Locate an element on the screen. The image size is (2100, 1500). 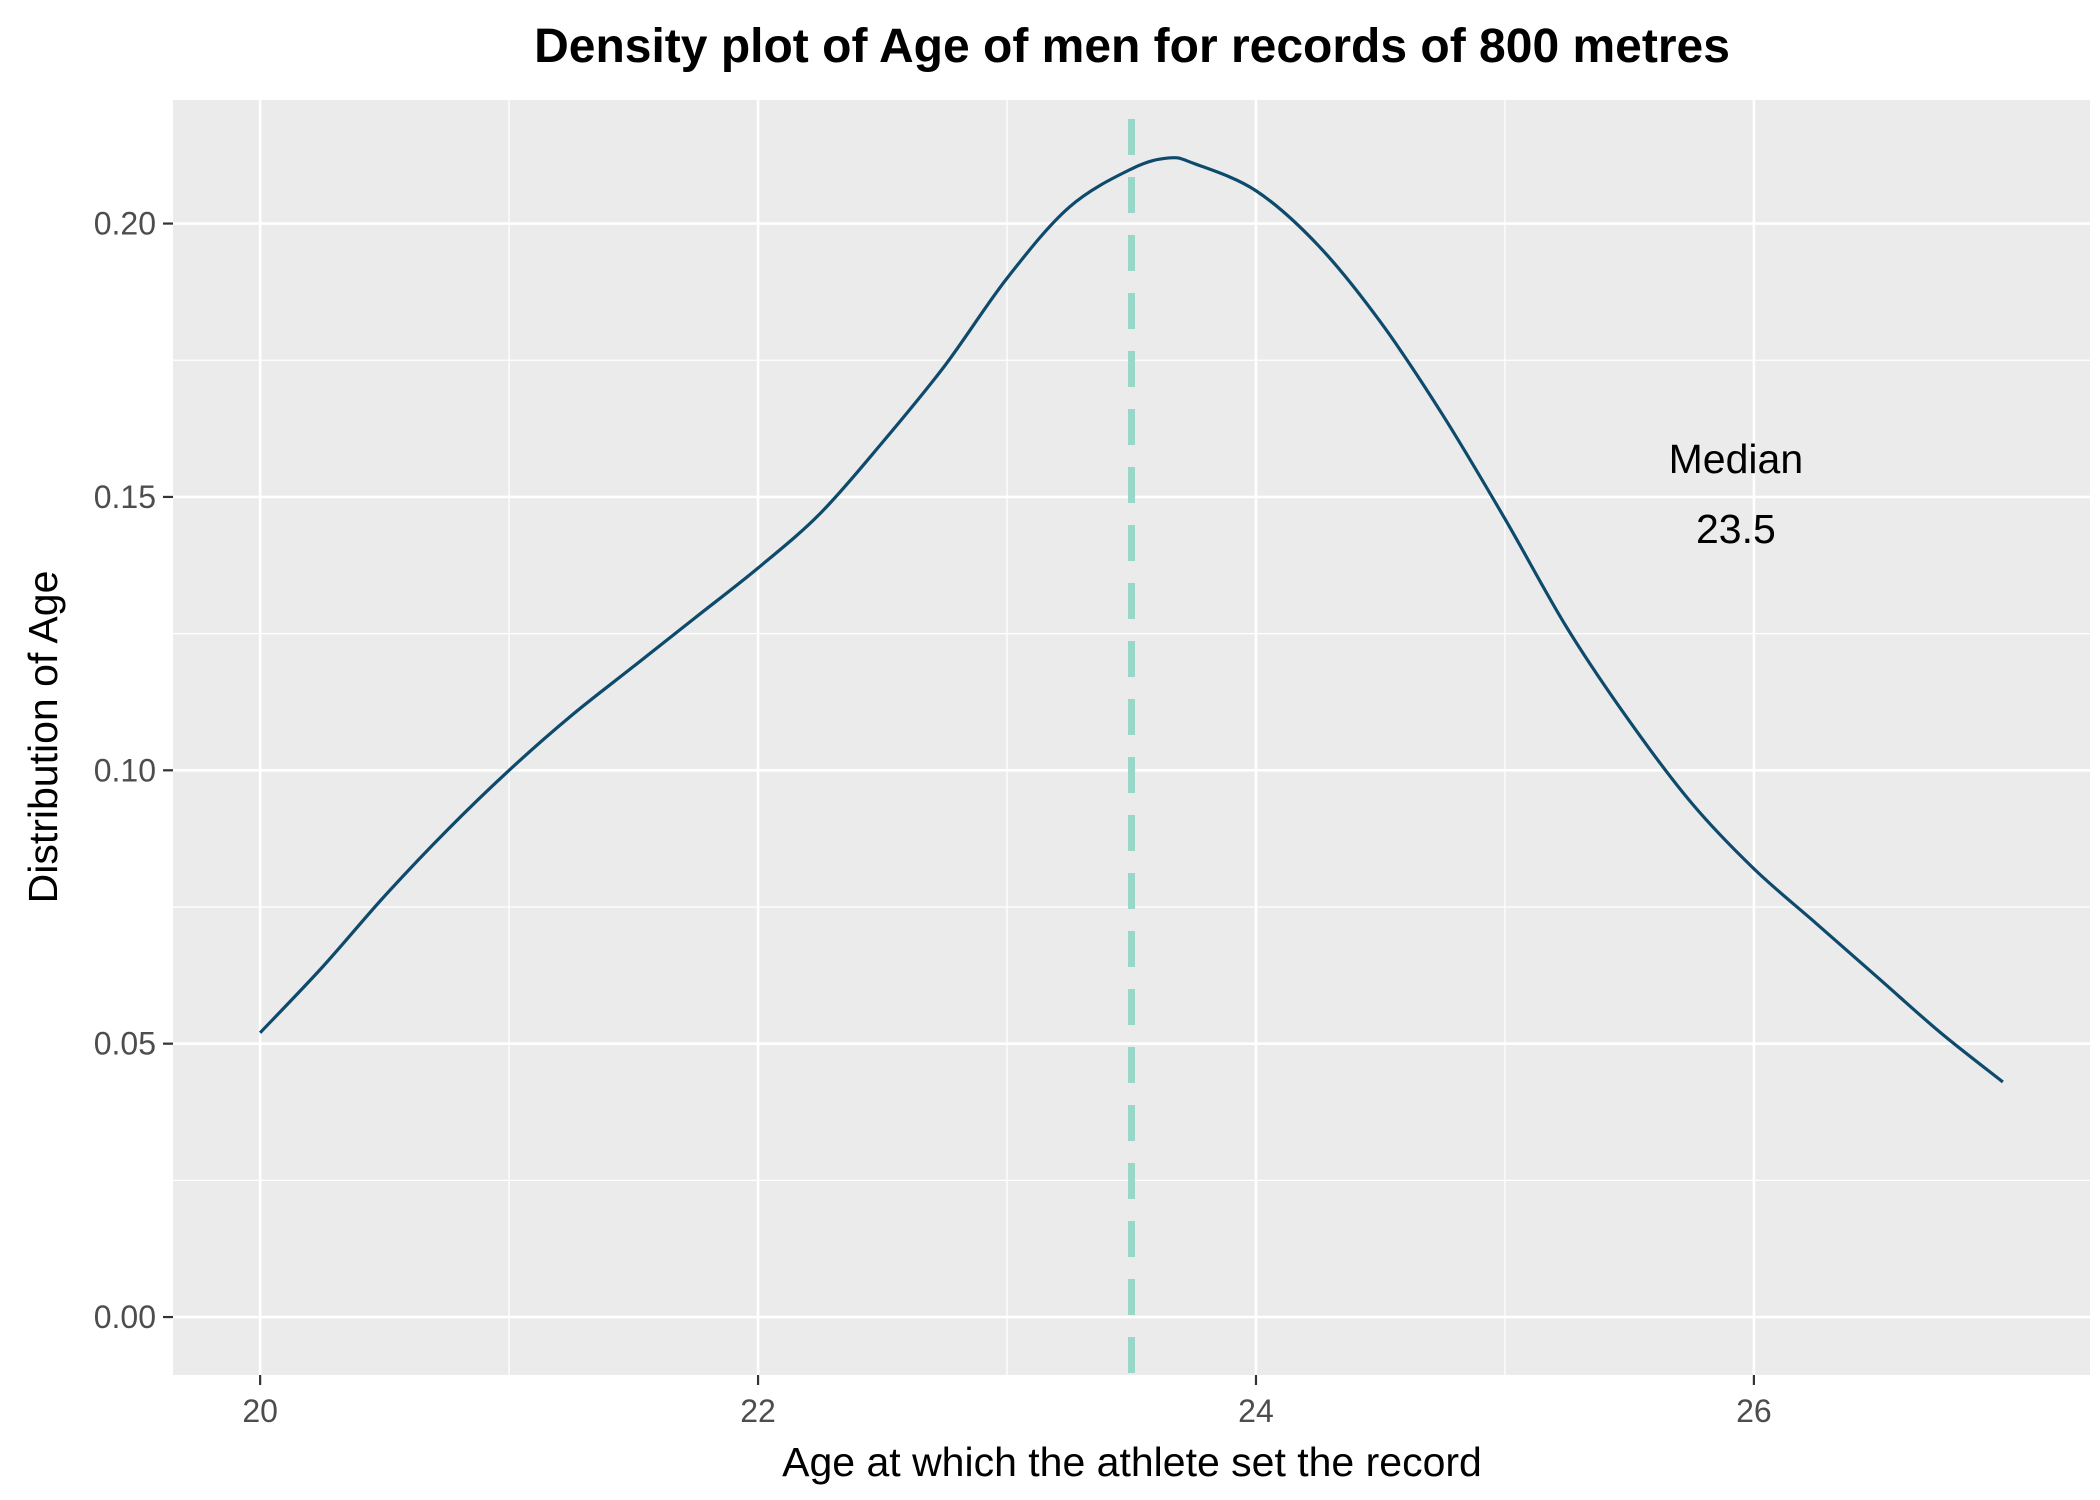
y-axis: 0.00 0.05 0.10 0.15 0.20 is located at coordinates (133, 770).